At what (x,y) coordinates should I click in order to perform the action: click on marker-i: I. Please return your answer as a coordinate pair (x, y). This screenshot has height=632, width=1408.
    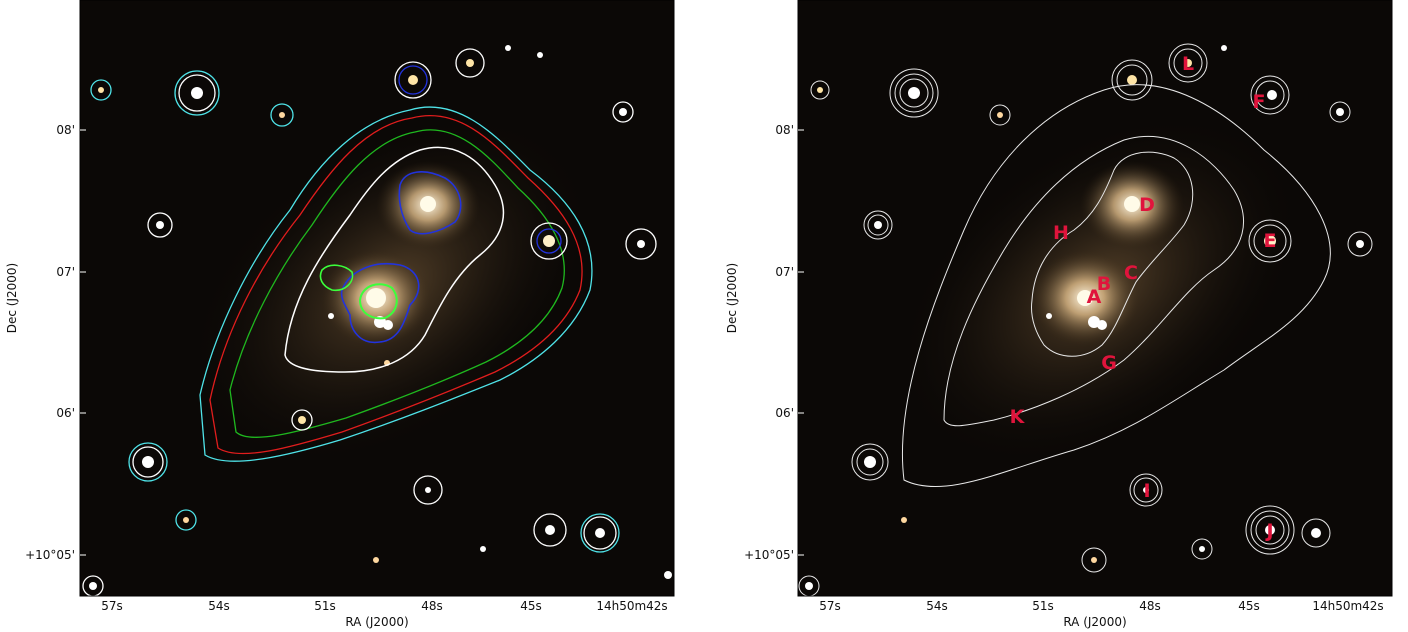
    Looking at the image, I should click on (1146, 491).